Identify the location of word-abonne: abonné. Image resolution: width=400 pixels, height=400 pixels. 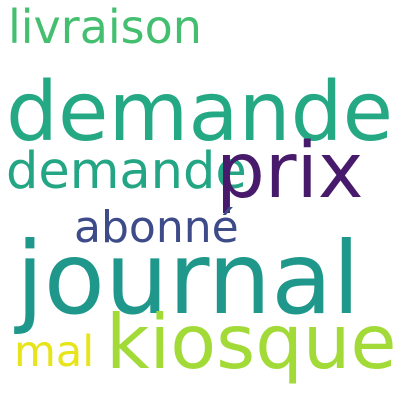
(156, 227).